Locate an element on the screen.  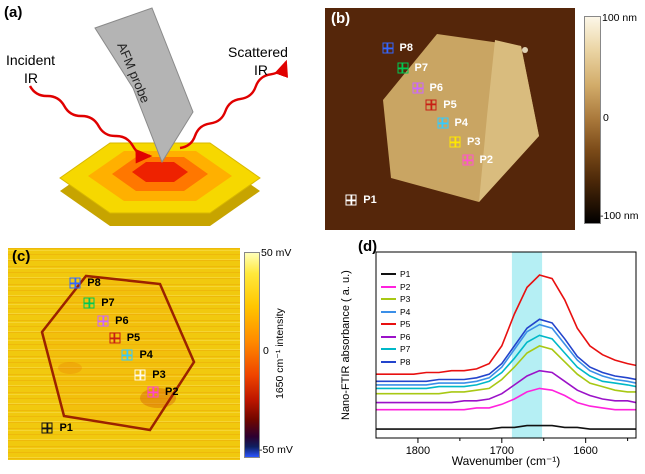
sample-point-p2-marker is located at coordinates (467, 160).